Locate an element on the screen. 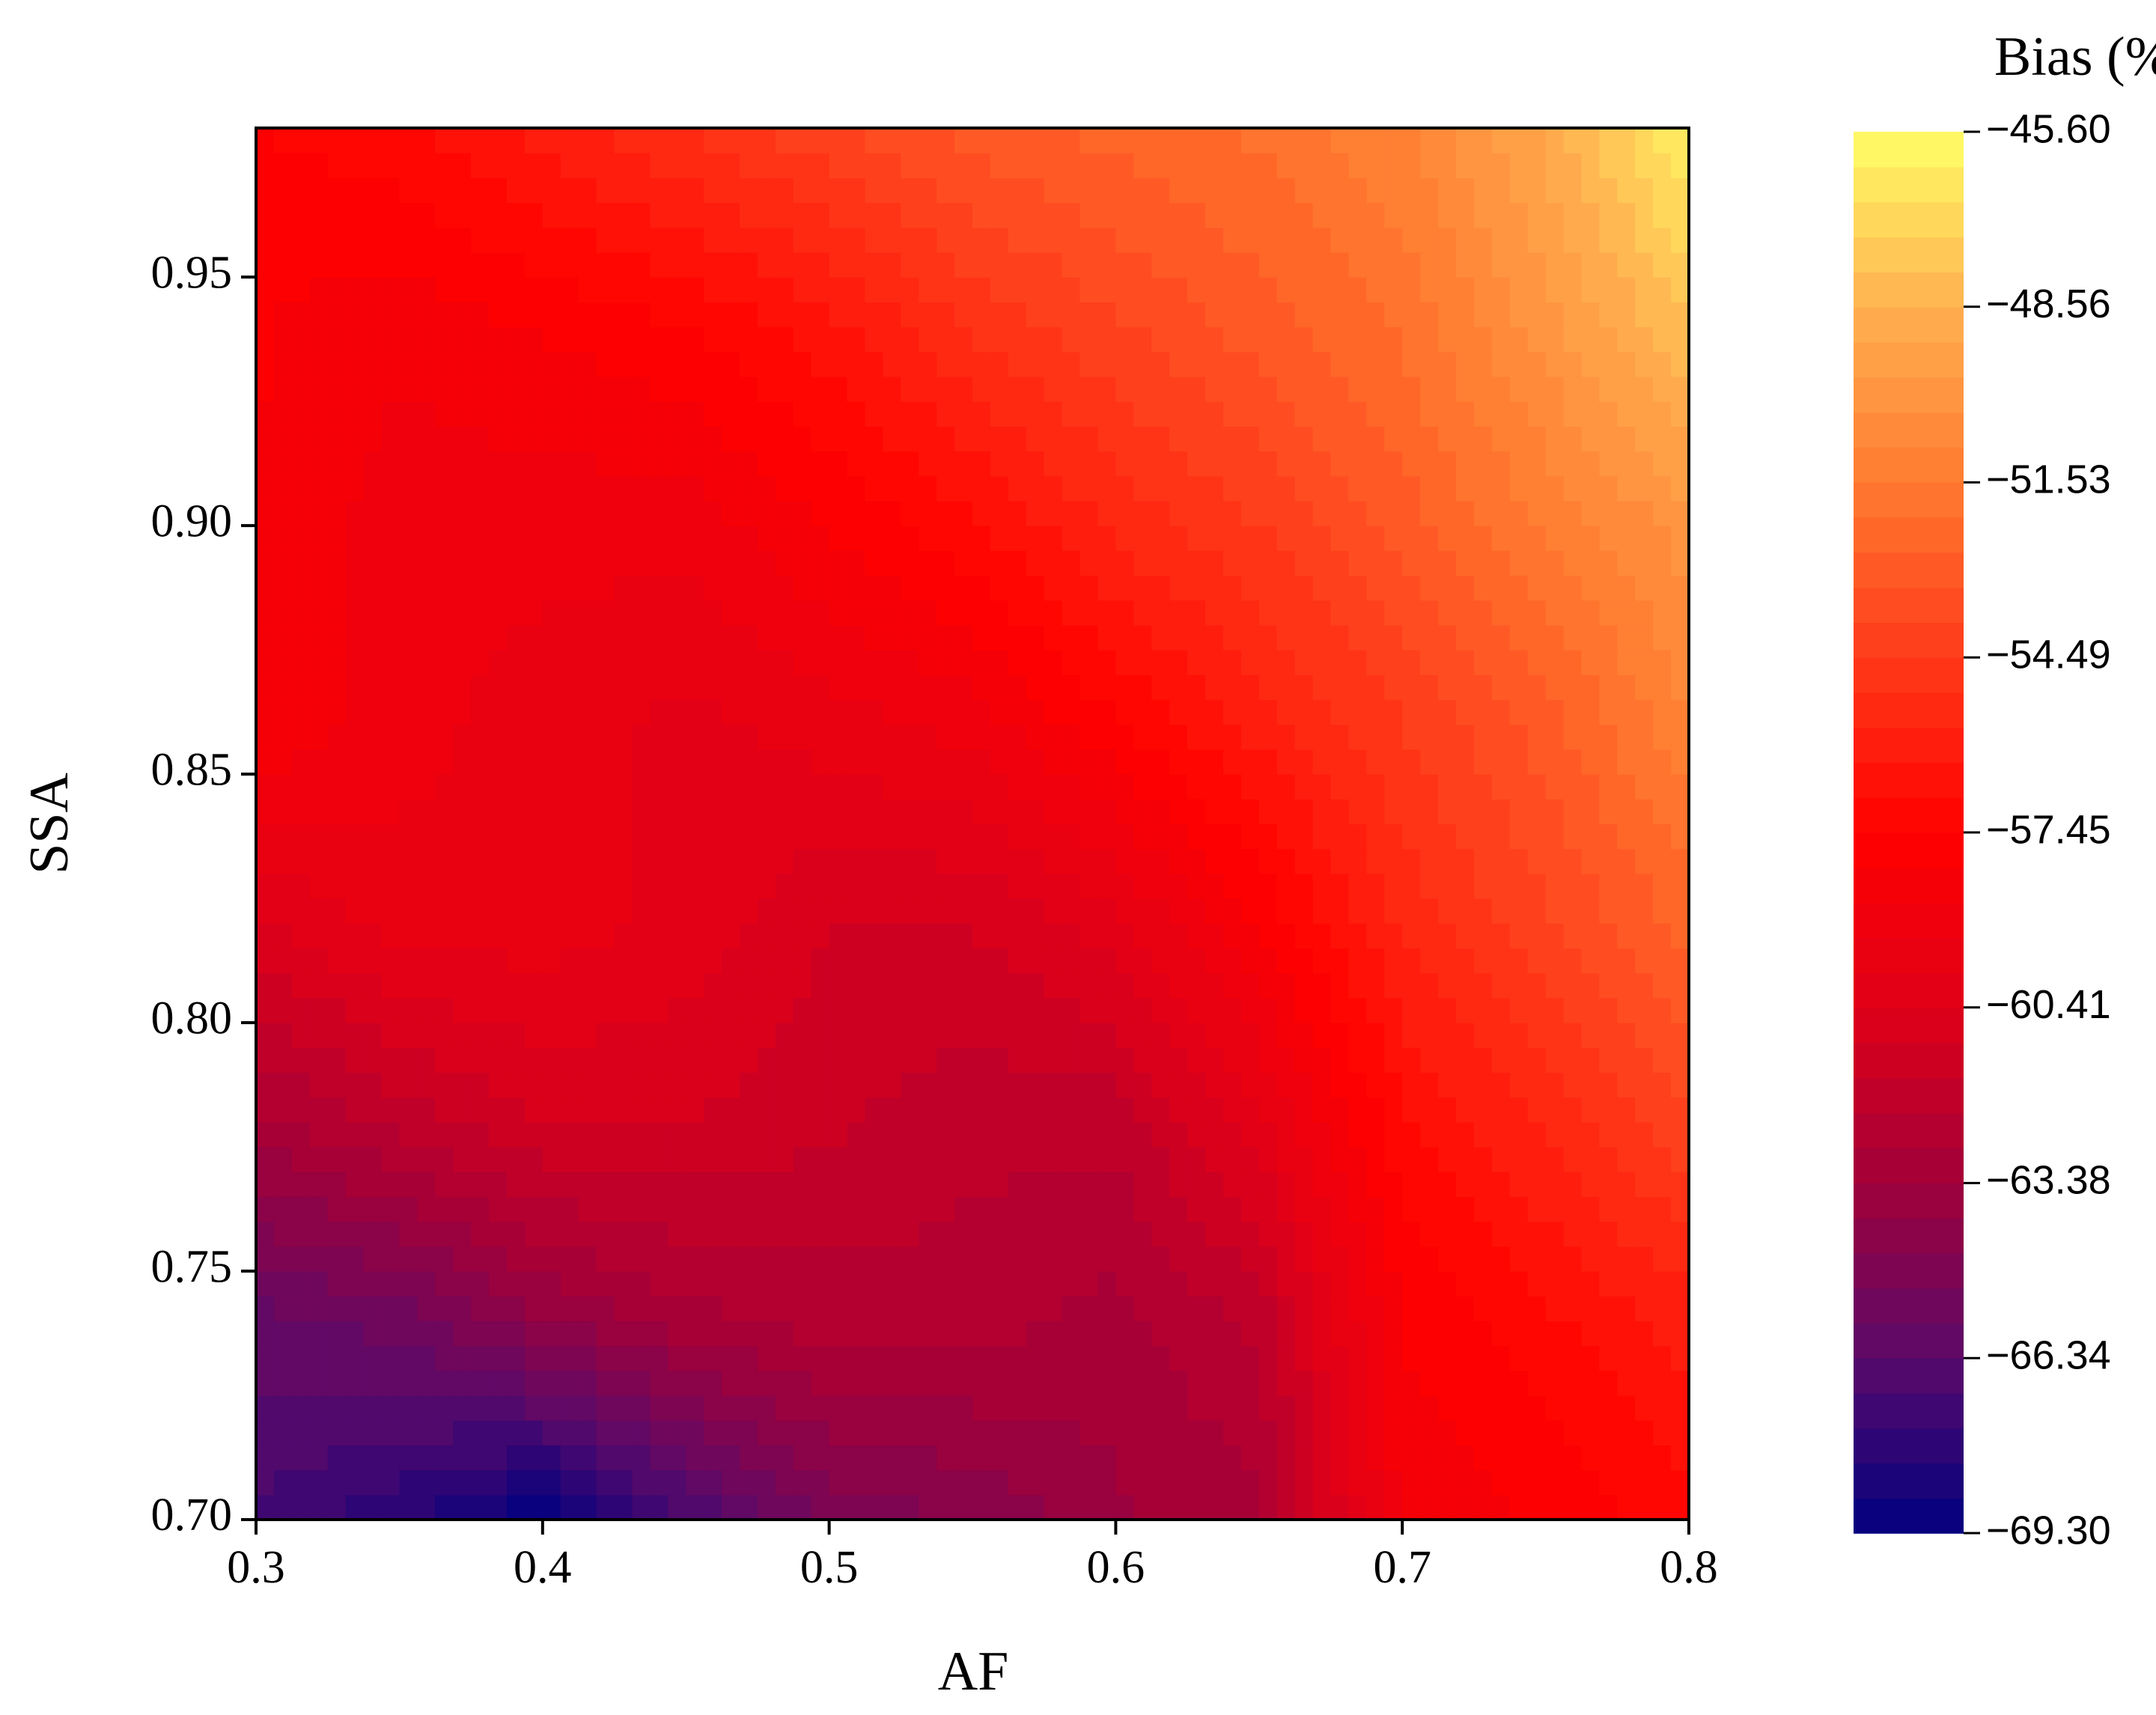 The height and width of the screenshot is (1715, 2156). colorbar-band is located at coordinates (1909, 1060).